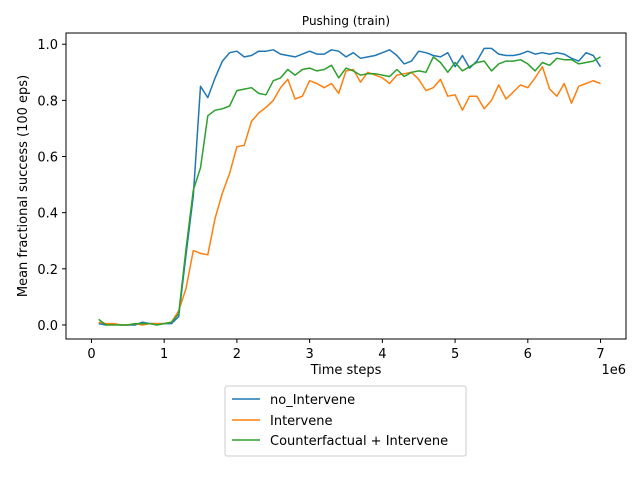  What do you see at coordinates (51, 186) in the screenshot?
I see `y-axis: 0.0 0.2 0.4 0.6 0.8 1.0` at bounding box center [51, 186].